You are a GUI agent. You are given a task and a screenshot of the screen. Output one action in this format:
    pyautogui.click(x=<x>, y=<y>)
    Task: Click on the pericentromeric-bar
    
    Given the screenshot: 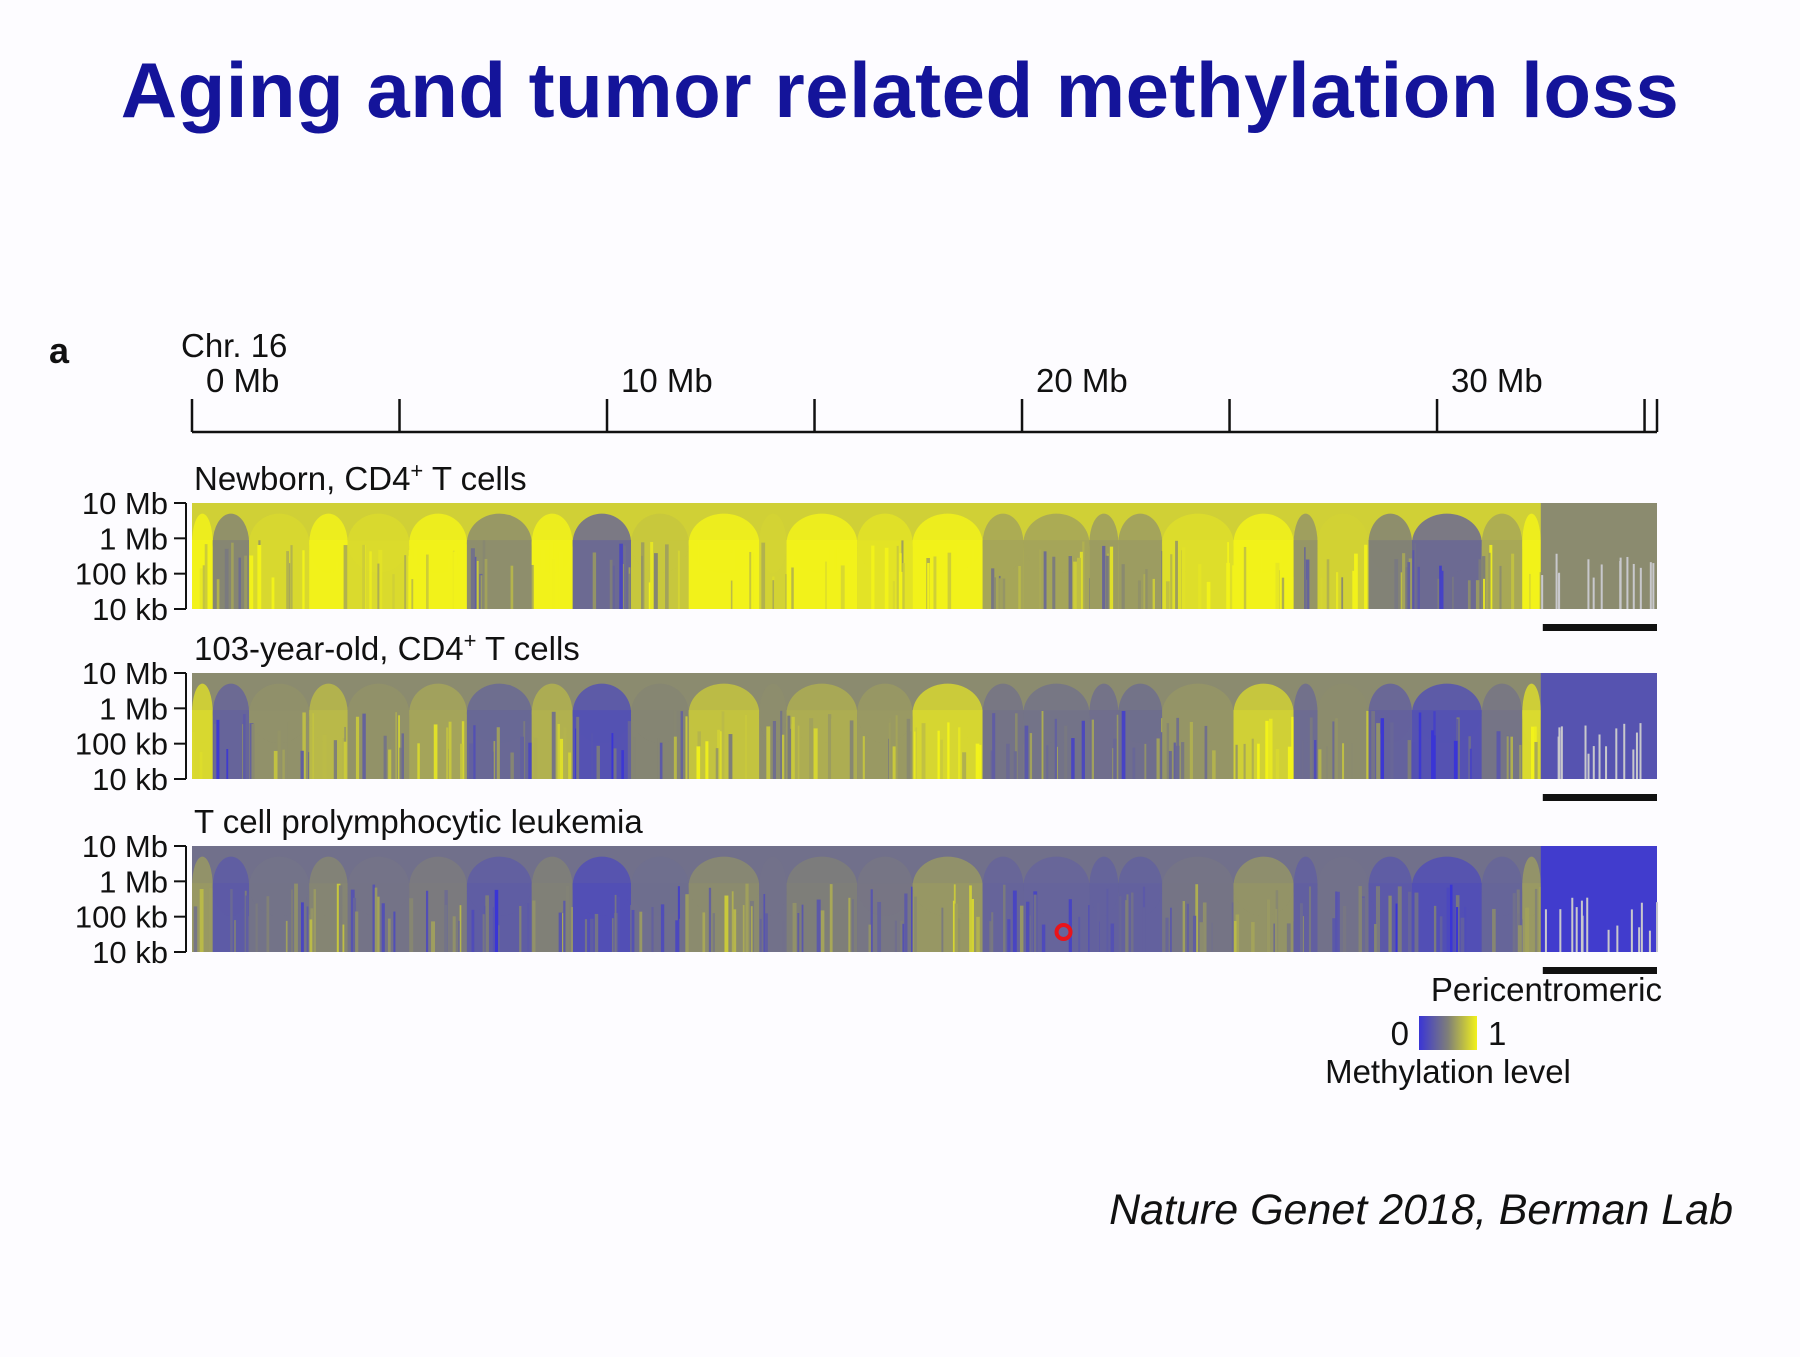 What is the action you would take?
    pyautogui.click(x=1599, y=797)
    